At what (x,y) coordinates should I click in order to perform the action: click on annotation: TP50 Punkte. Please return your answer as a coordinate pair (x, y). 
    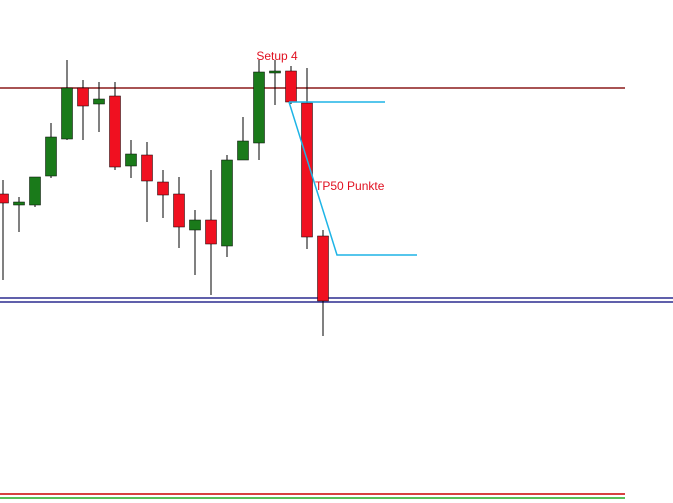
    Looking at the image, I should click on (350, 186).